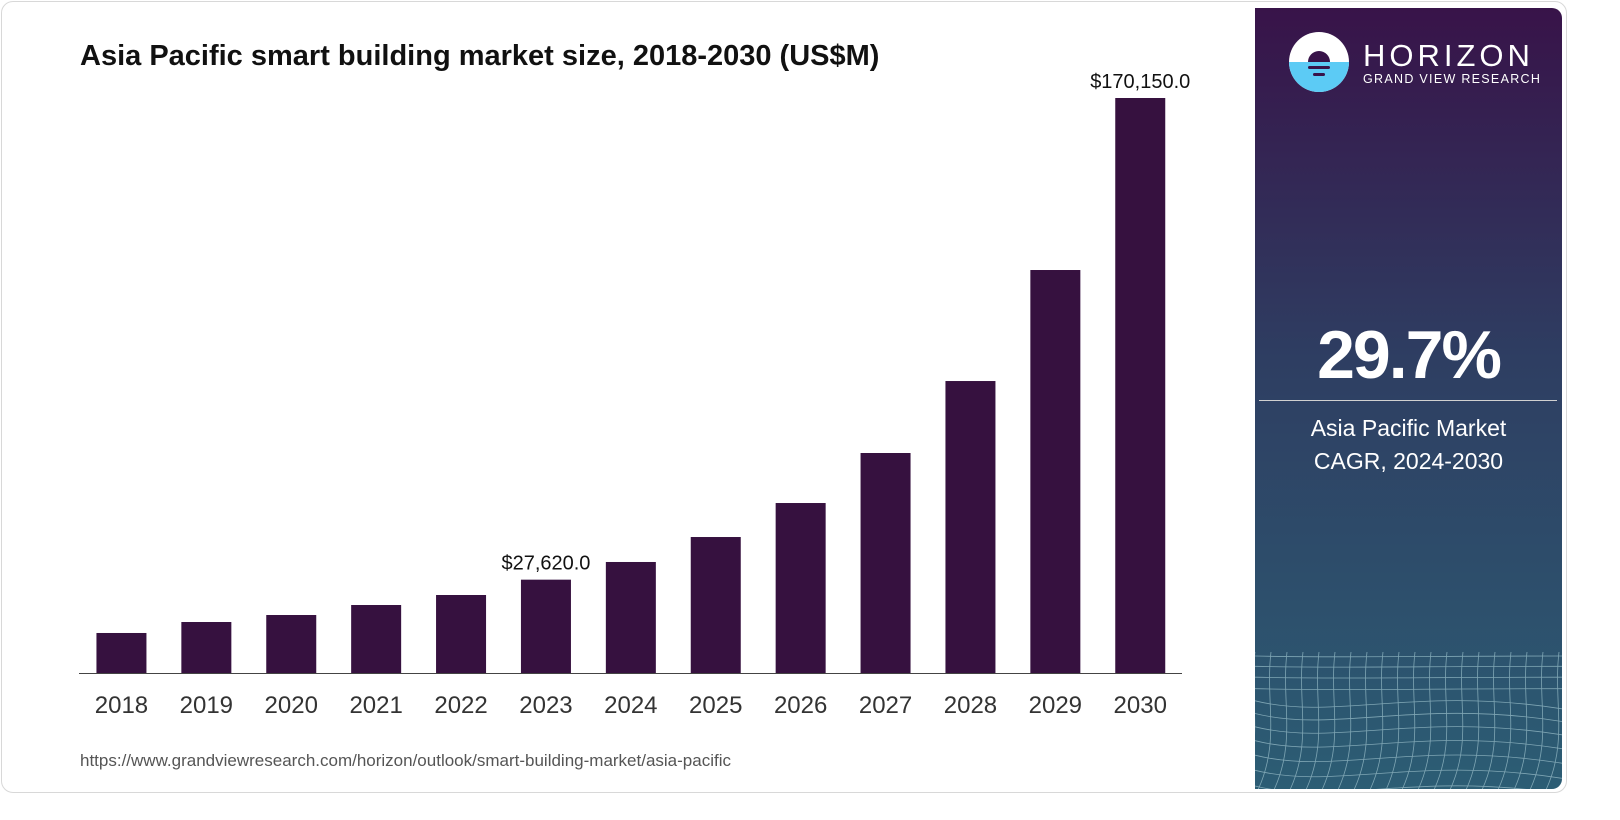 The width and height of the screenshot is (1620, 820). What do you see at coordinates (715, 705) in the screenshot?
I see `x-tick-label: 2025` at bounding box center [715, 705].